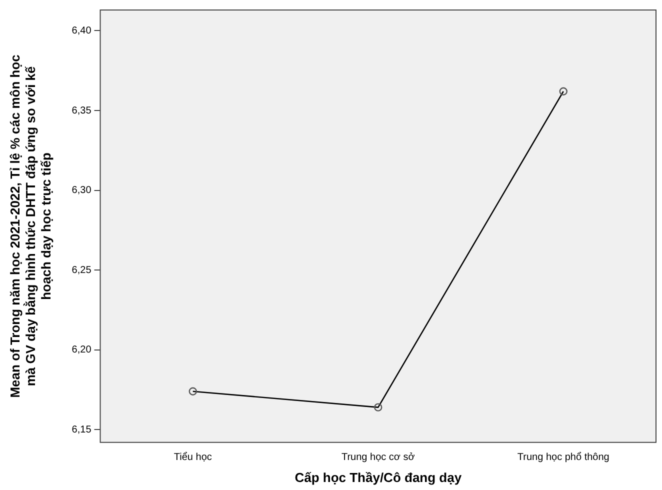 The width and height of the screenshot is (662, 490). What do you see at coordinates (193, 457) in the screenshot?
I see `x-tick-label: Tiểu học` at bounding box center [193, 457].